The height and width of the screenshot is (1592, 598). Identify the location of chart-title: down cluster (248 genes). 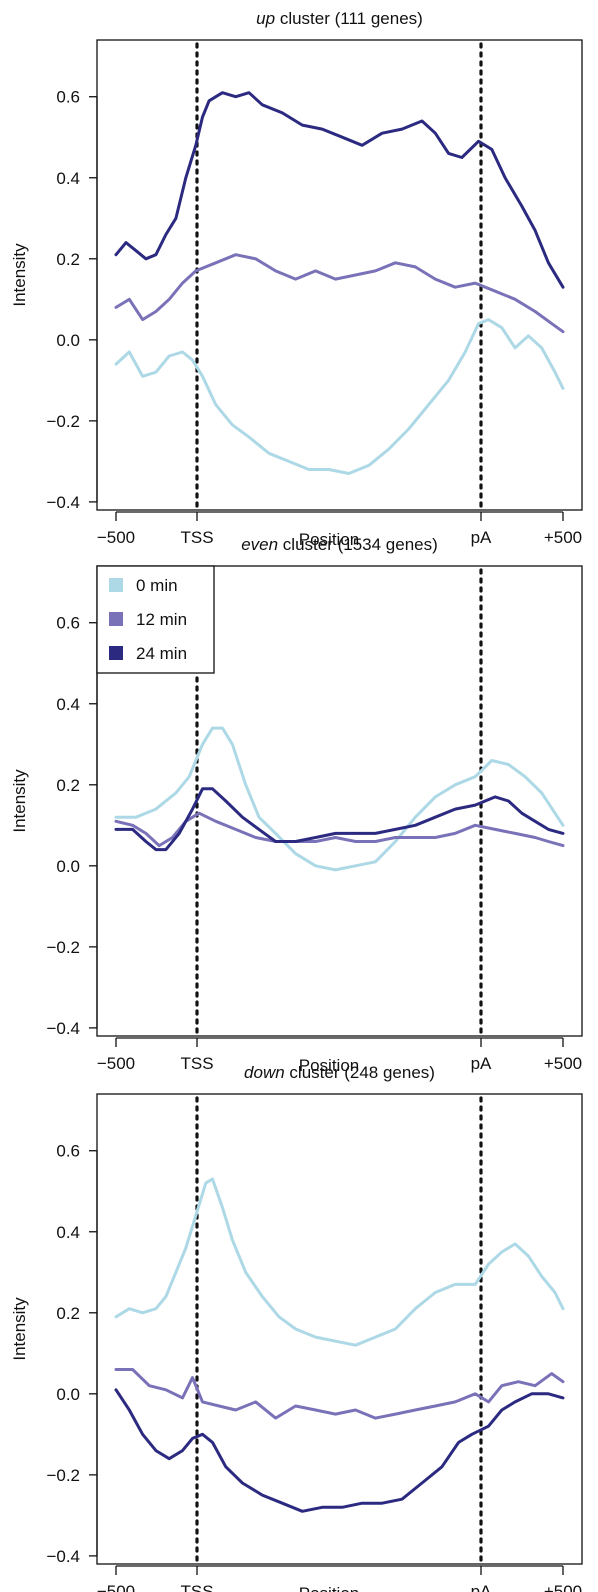
(339, 1072).